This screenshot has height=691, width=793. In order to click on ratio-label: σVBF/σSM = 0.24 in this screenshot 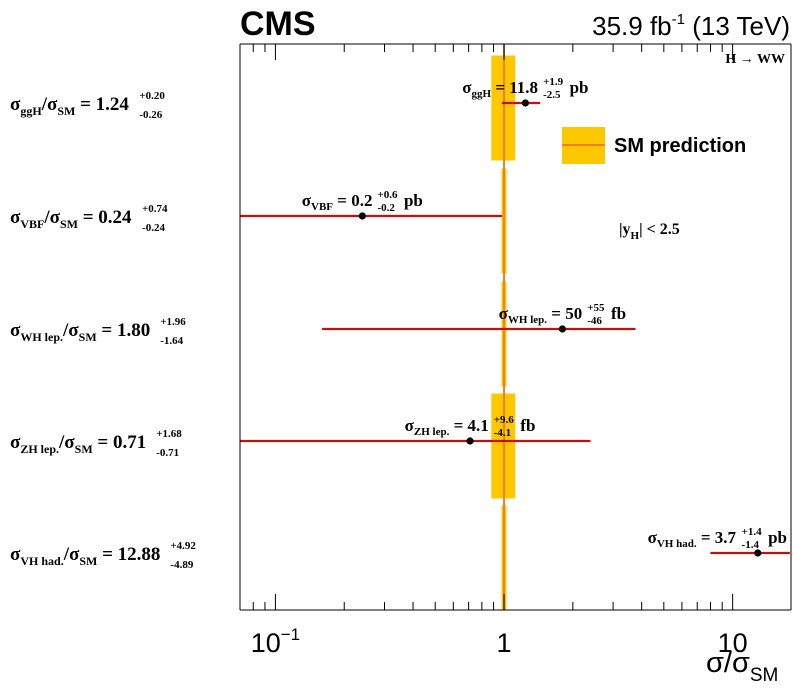, I will do `click(71, 219)`.